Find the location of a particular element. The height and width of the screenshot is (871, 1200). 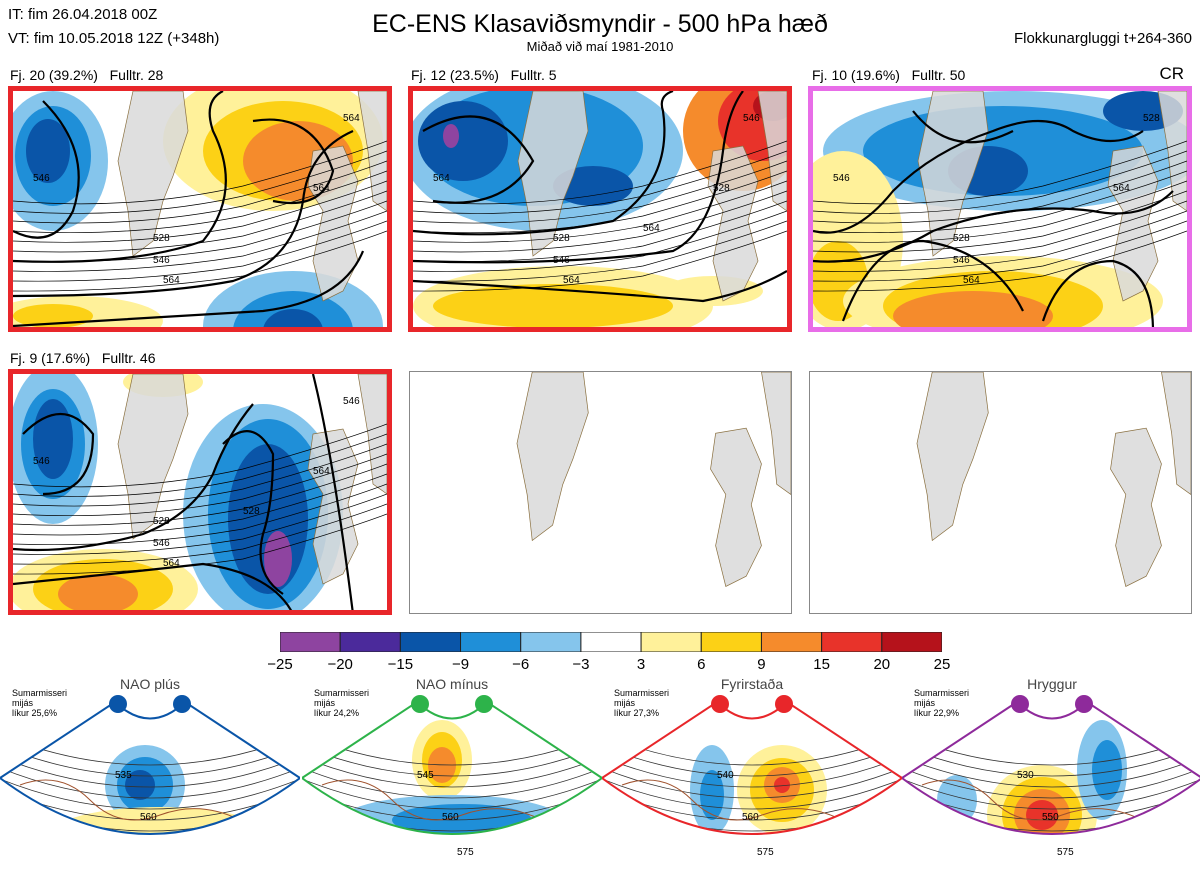

anomaly-colorbar is located at coordinates (611, 642).